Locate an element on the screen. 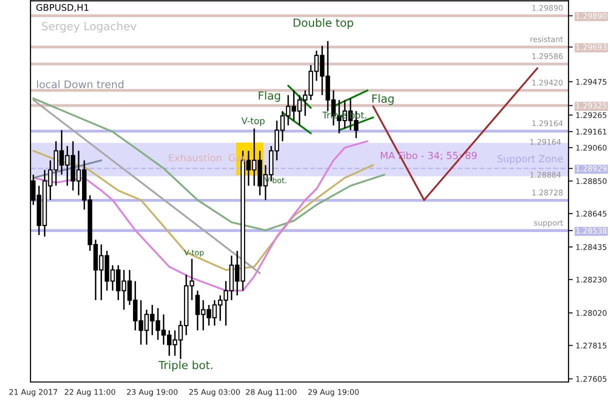 The image size is (610, 400). annotation: Exhaustion Gap is located at coordinates (208, 159).